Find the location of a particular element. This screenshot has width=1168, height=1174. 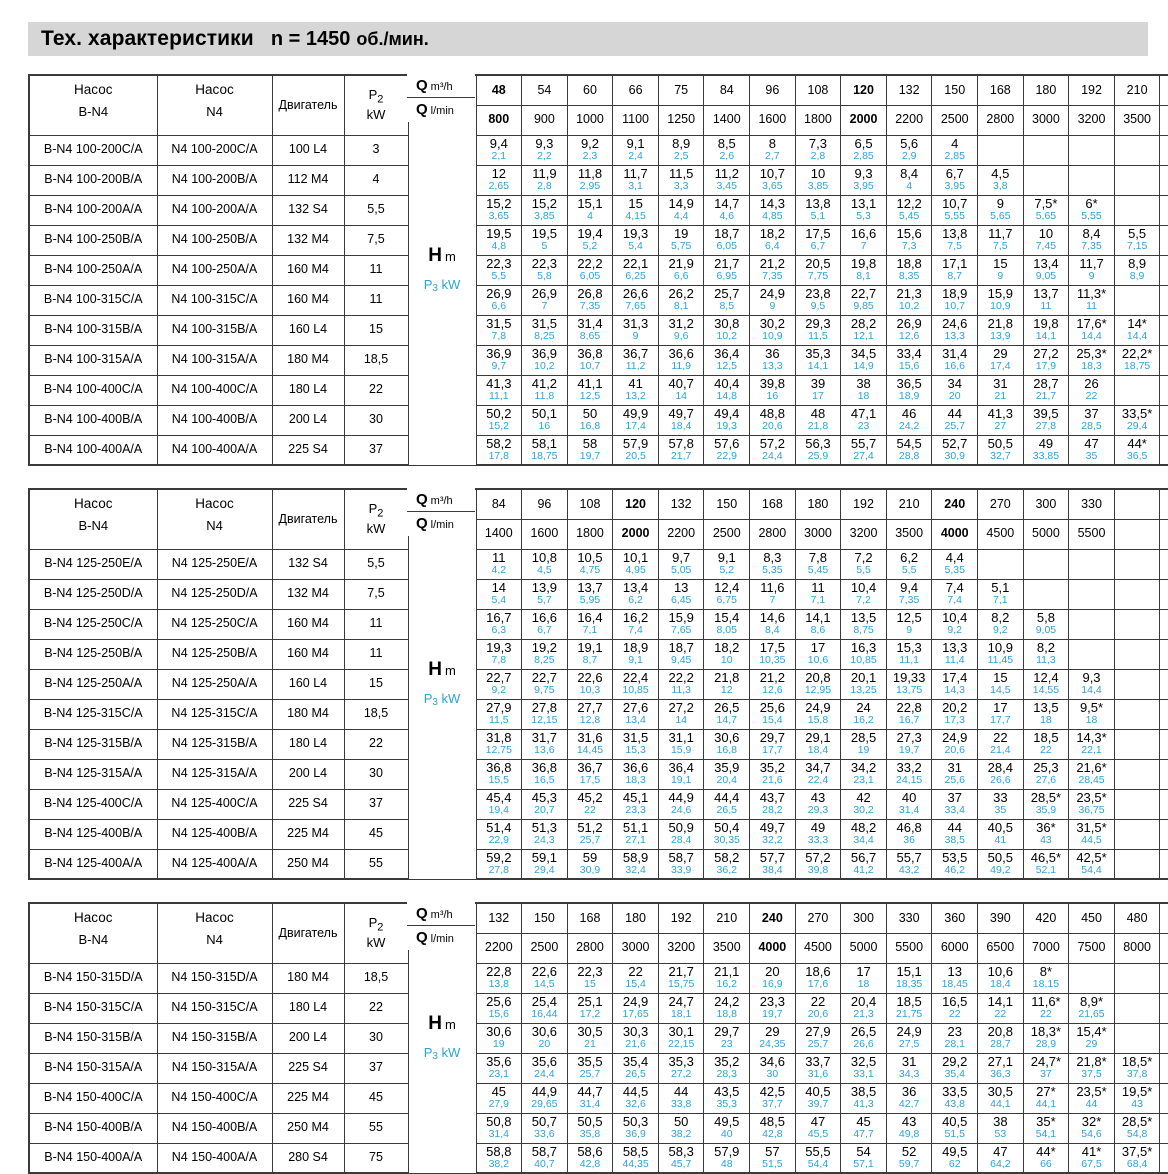

cell-h-p3: 43,5 35,3 is located at coordinates (727, 1098).